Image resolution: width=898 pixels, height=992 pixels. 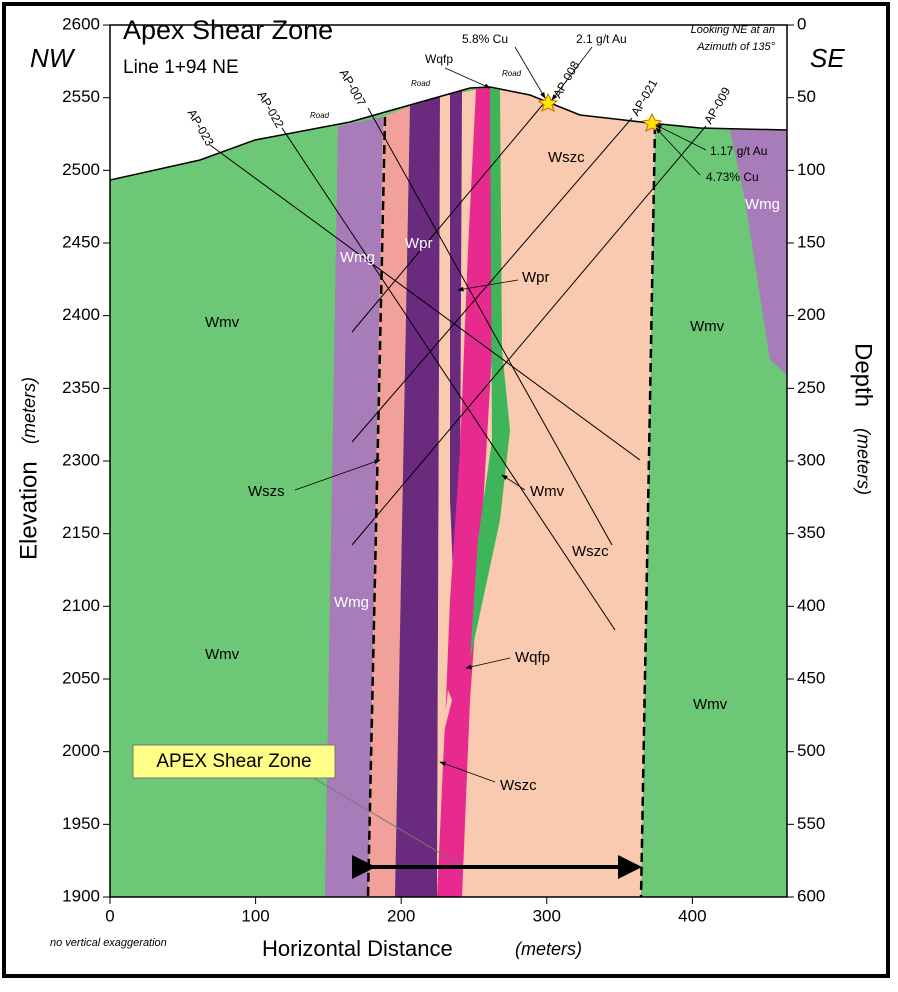 What do you see at coordinates (108, 943) in the screenshot?
I see `note: no vertical exaggeration` at bounding box center [108, 943].